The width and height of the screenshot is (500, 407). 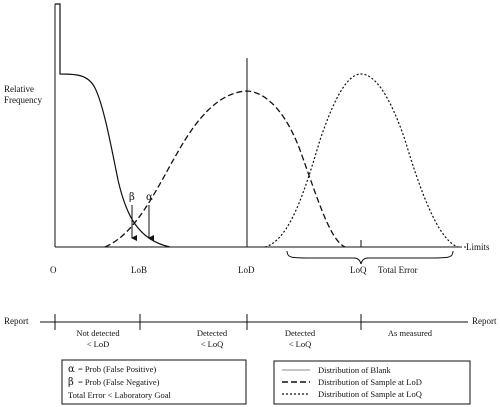 I want to click on legend-blank-label: Distribution of Blank, so click(x=354, y=370).